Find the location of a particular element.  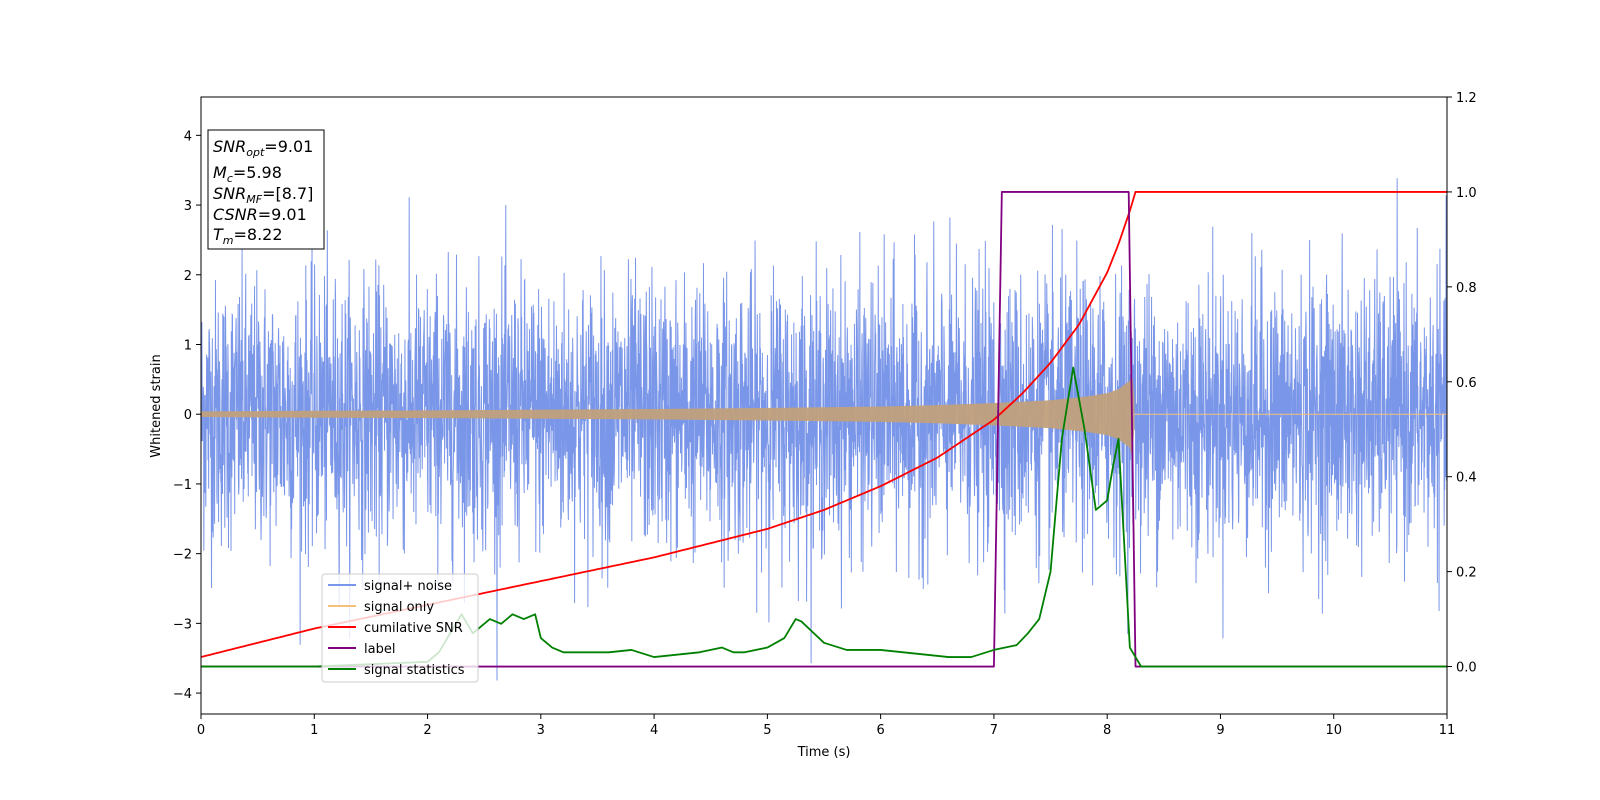

legend-label-signal-noise: signal+ noise is located at coordinates (408, 586).